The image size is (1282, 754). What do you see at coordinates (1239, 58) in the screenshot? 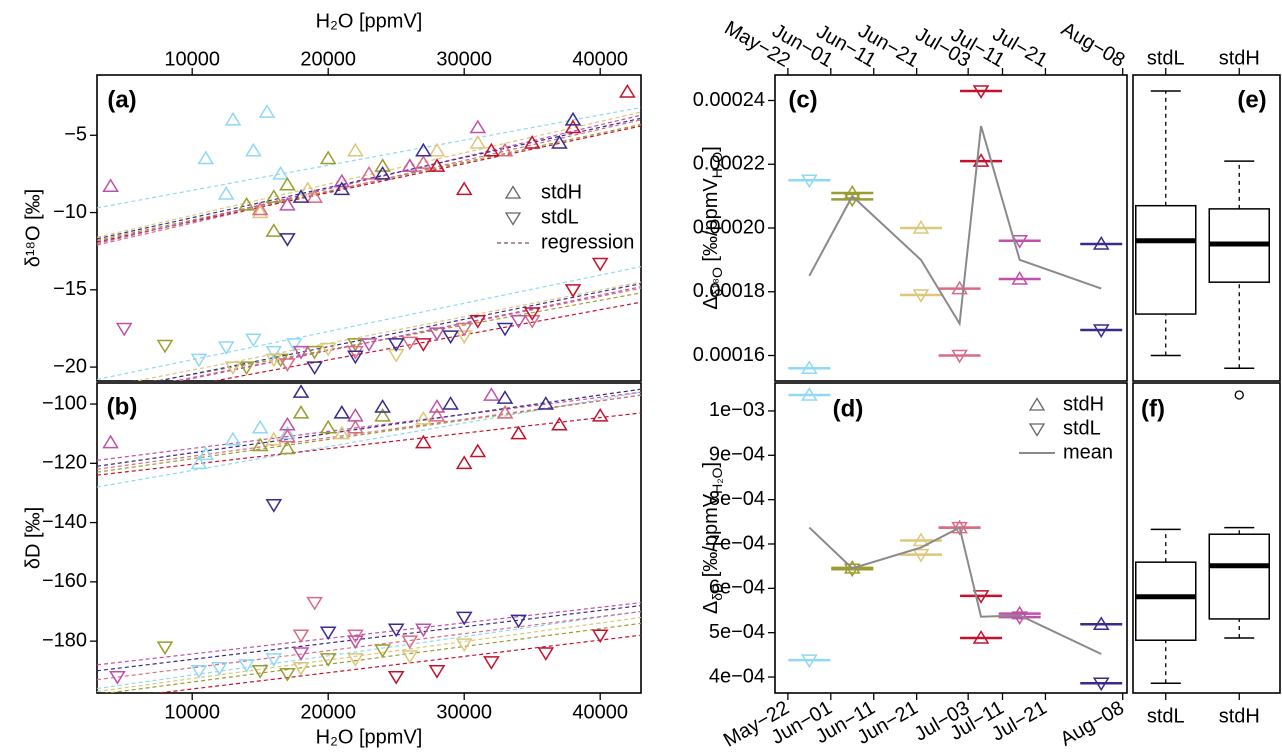
I see `category-label: stdH` at bounding box center [1239, 58].